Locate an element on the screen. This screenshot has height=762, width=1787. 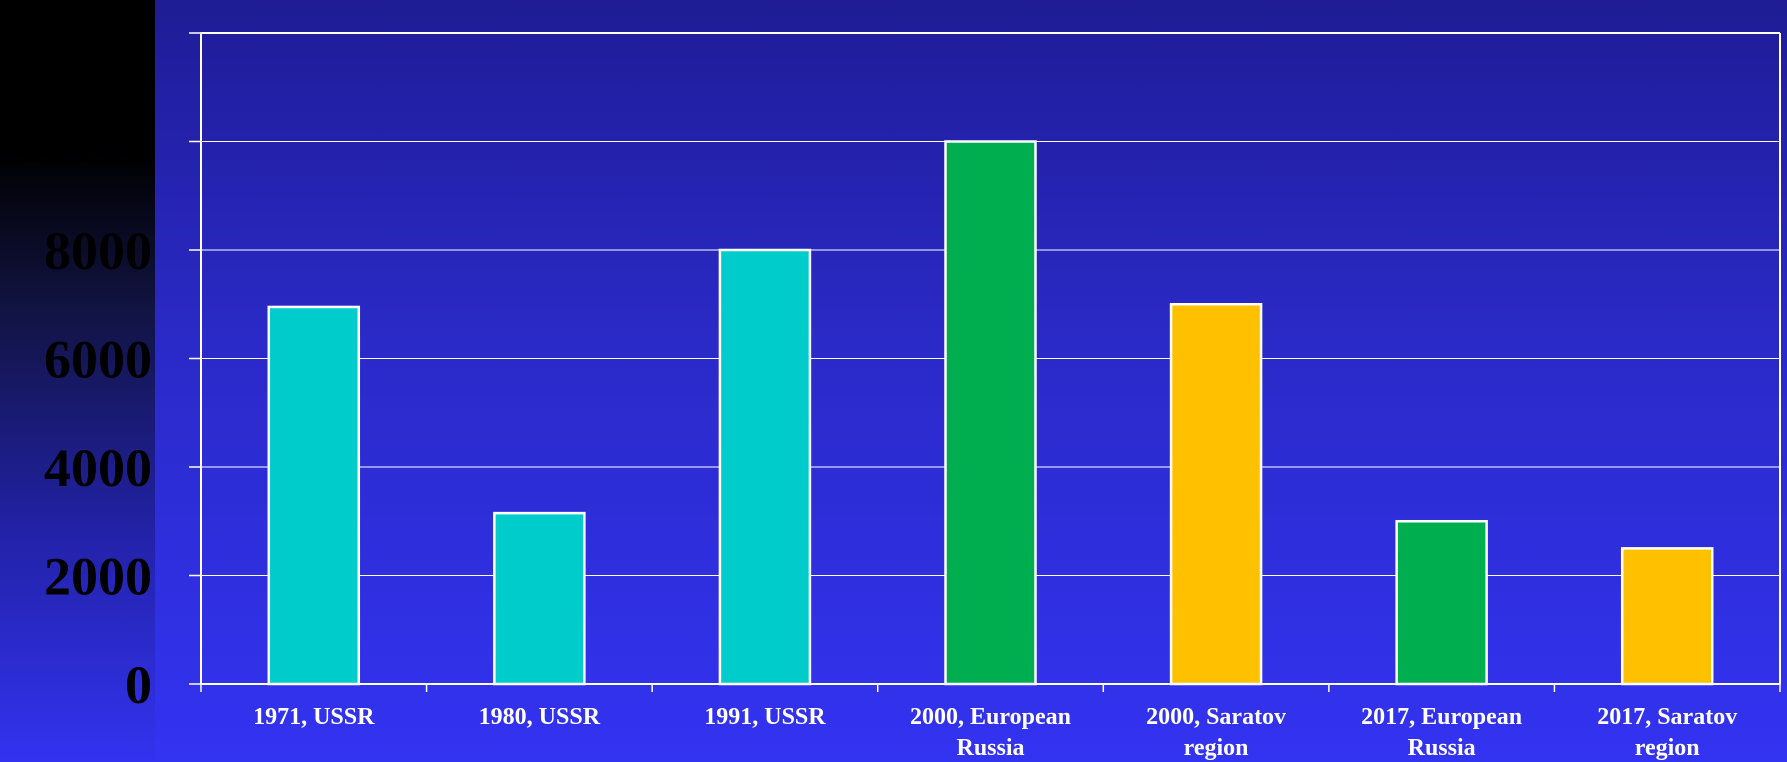
y-tick-label: 2000 is located at coordinates (98, 577).